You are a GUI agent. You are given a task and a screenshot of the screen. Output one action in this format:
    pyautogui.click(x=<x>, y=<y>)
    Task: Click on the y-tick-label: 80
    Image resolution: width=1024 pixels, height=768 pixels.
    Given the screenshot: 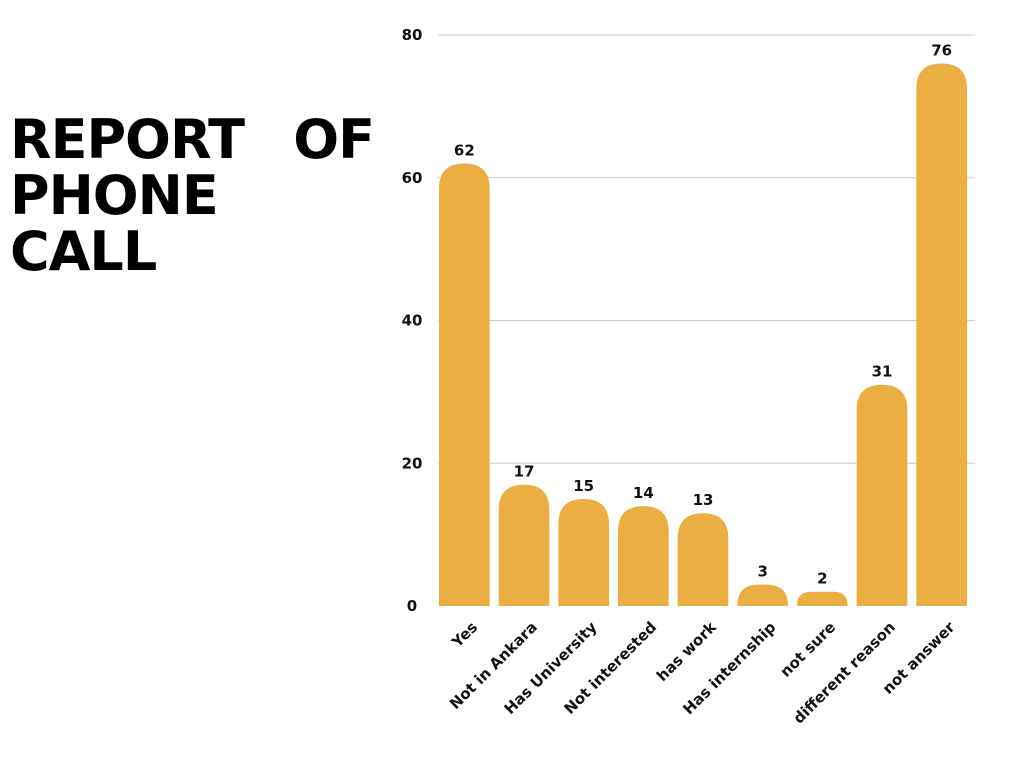 What is the action you would take?
    pyautogui.click(x=412, y=35)
    